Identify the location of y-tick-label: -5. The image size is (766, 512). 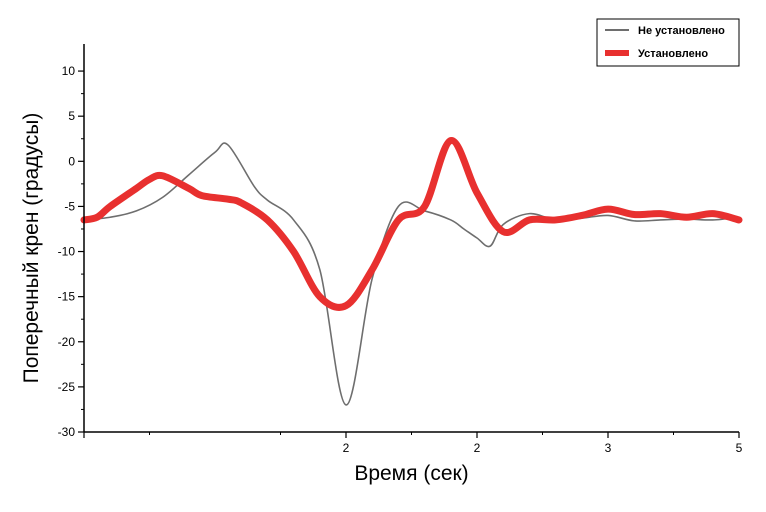
(69, 206).